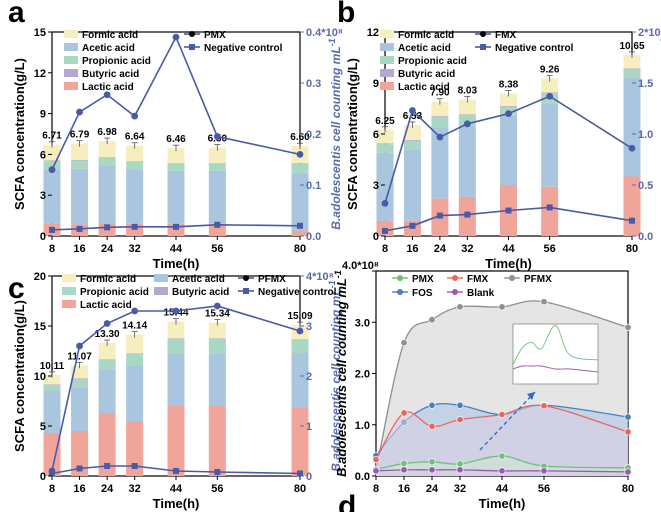  I want to click on legend-label: Butyric acid, so click(426, 74).